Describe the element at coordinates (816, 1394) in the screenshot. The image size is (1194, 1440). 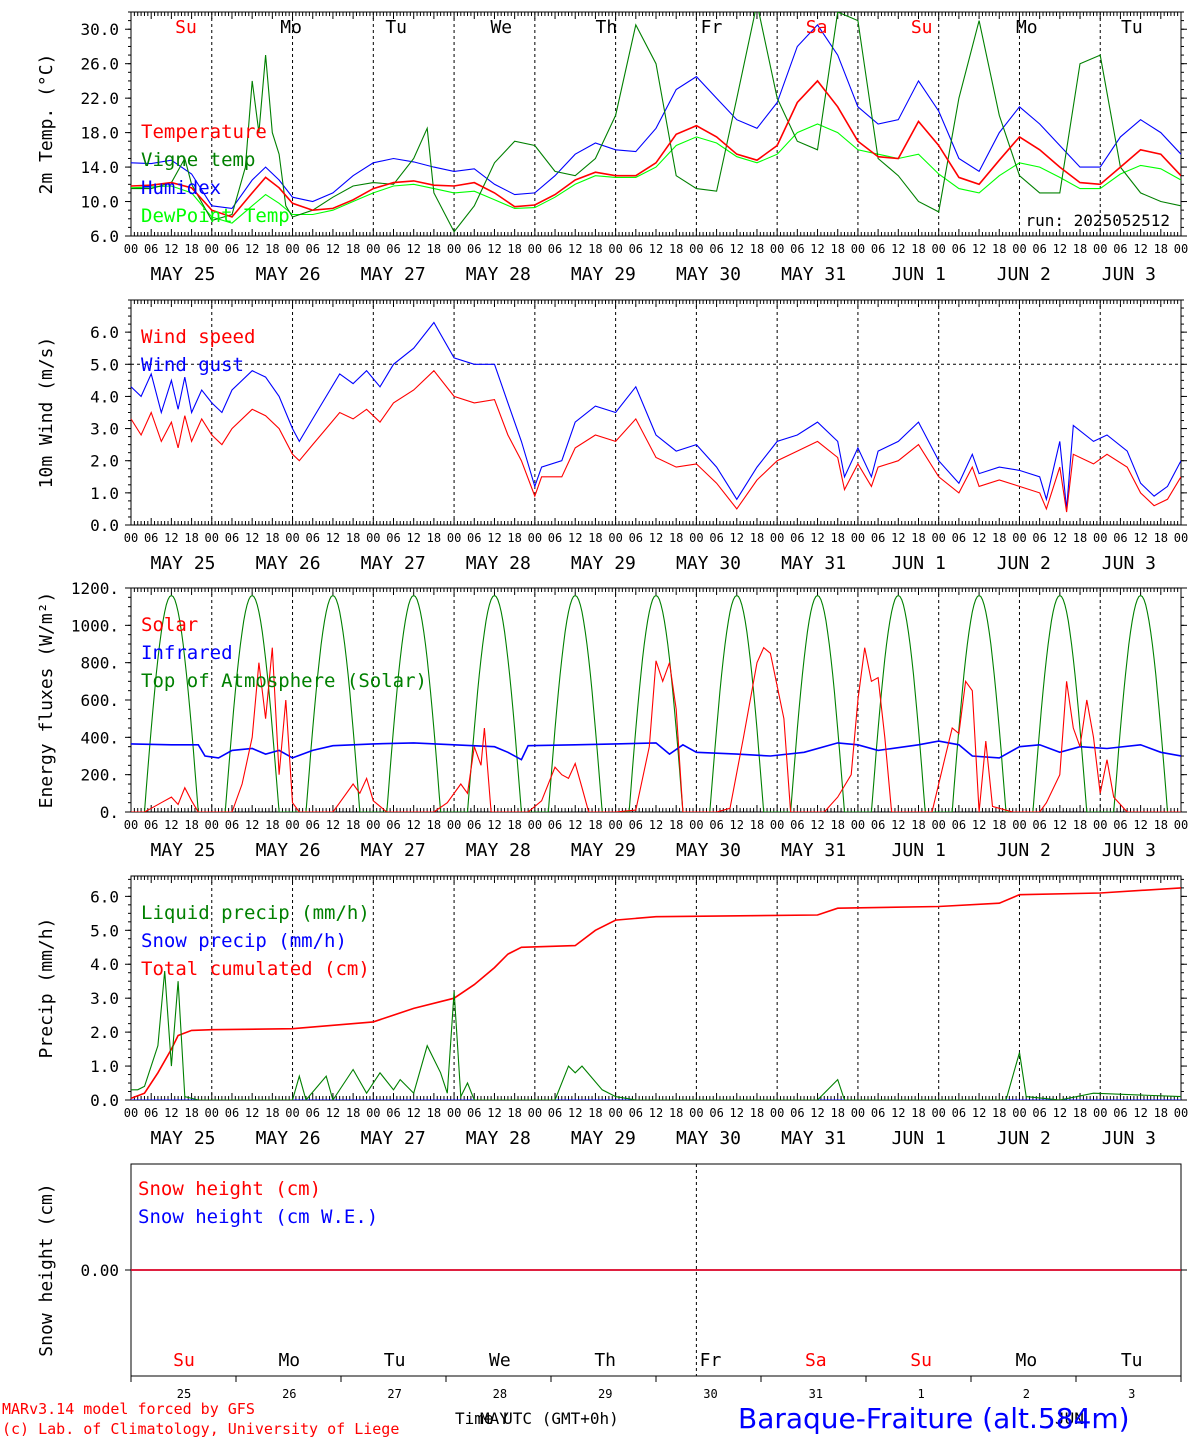
I see `day-number: 31` at that location.